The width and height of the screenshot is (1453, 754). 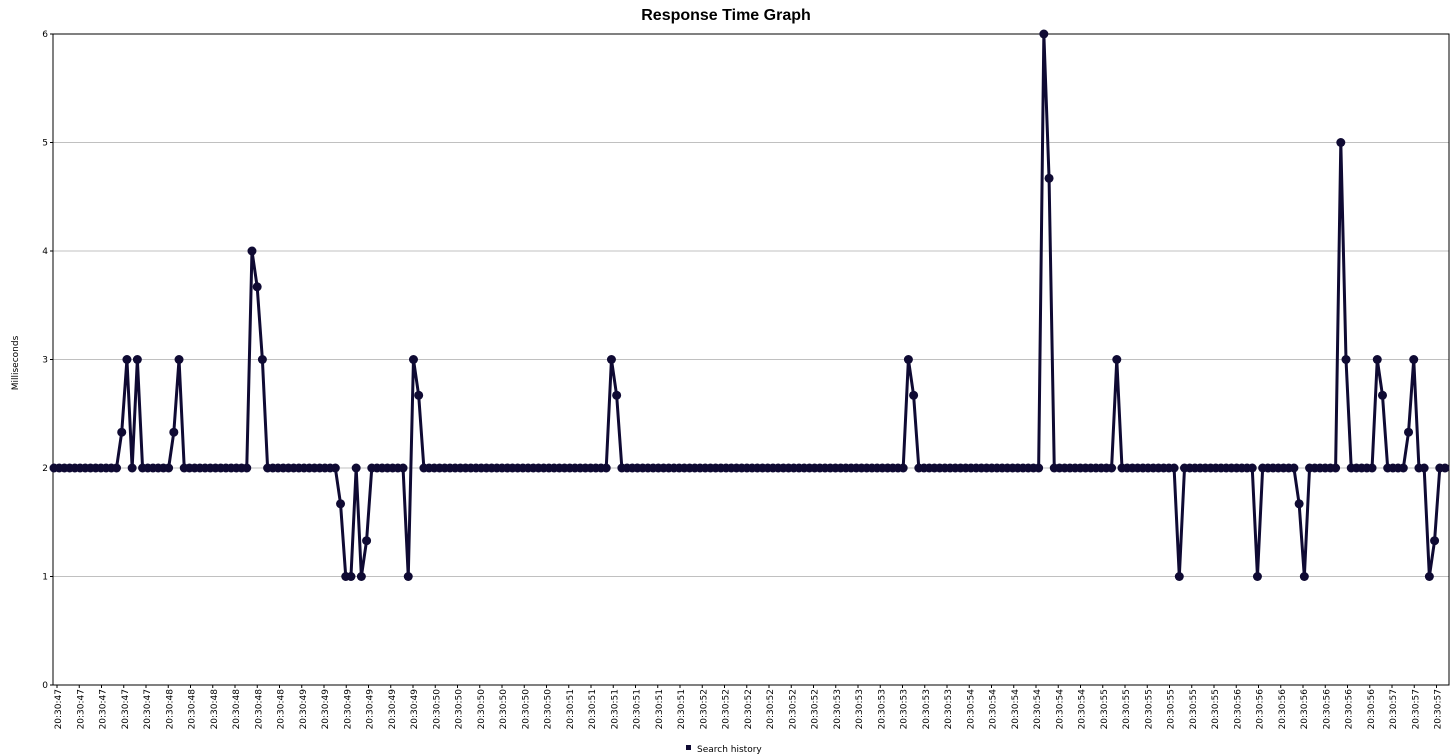 I want to click on y-tick-label: 4, so click(x=45, y=252).